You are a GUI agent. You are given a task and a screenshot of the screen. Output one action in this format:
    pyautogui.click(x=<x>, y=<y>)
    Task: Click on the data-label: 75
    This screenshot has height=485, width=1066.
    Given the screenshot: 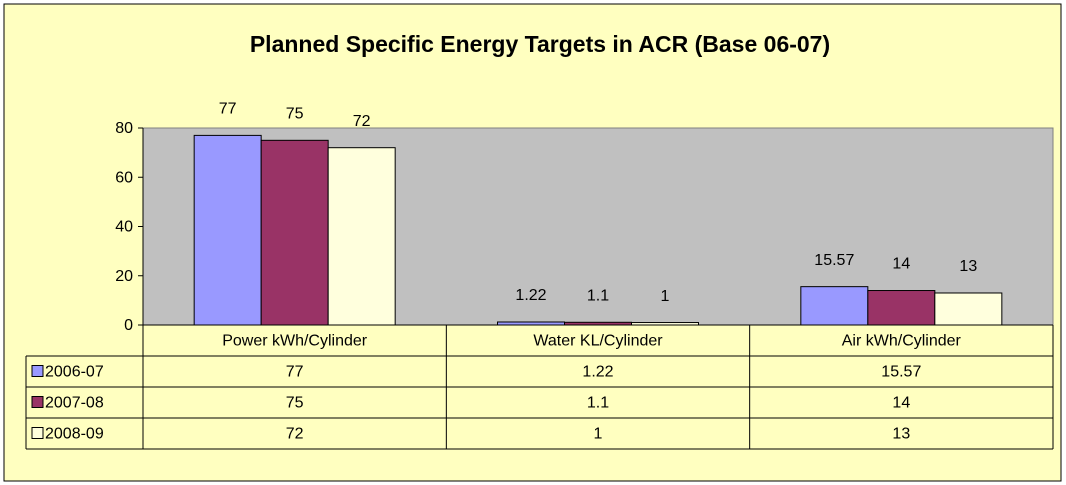 What is the action you would take?
    pyautogui.click(x=295, y=114)
    